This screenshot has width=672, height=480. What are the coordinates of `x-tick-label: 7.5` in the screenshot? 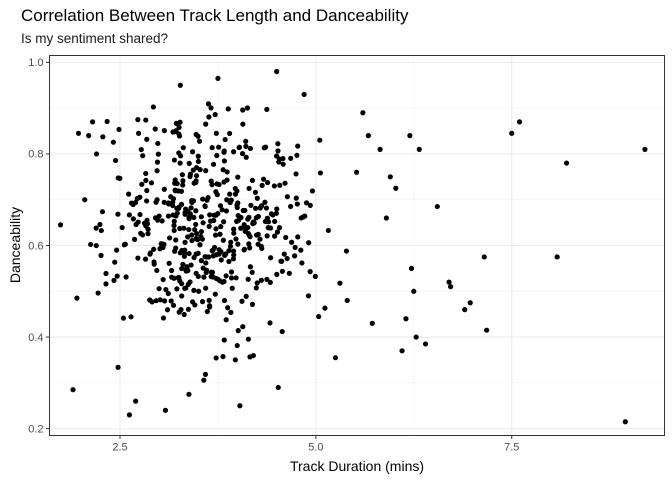 It's located at (511, 448).